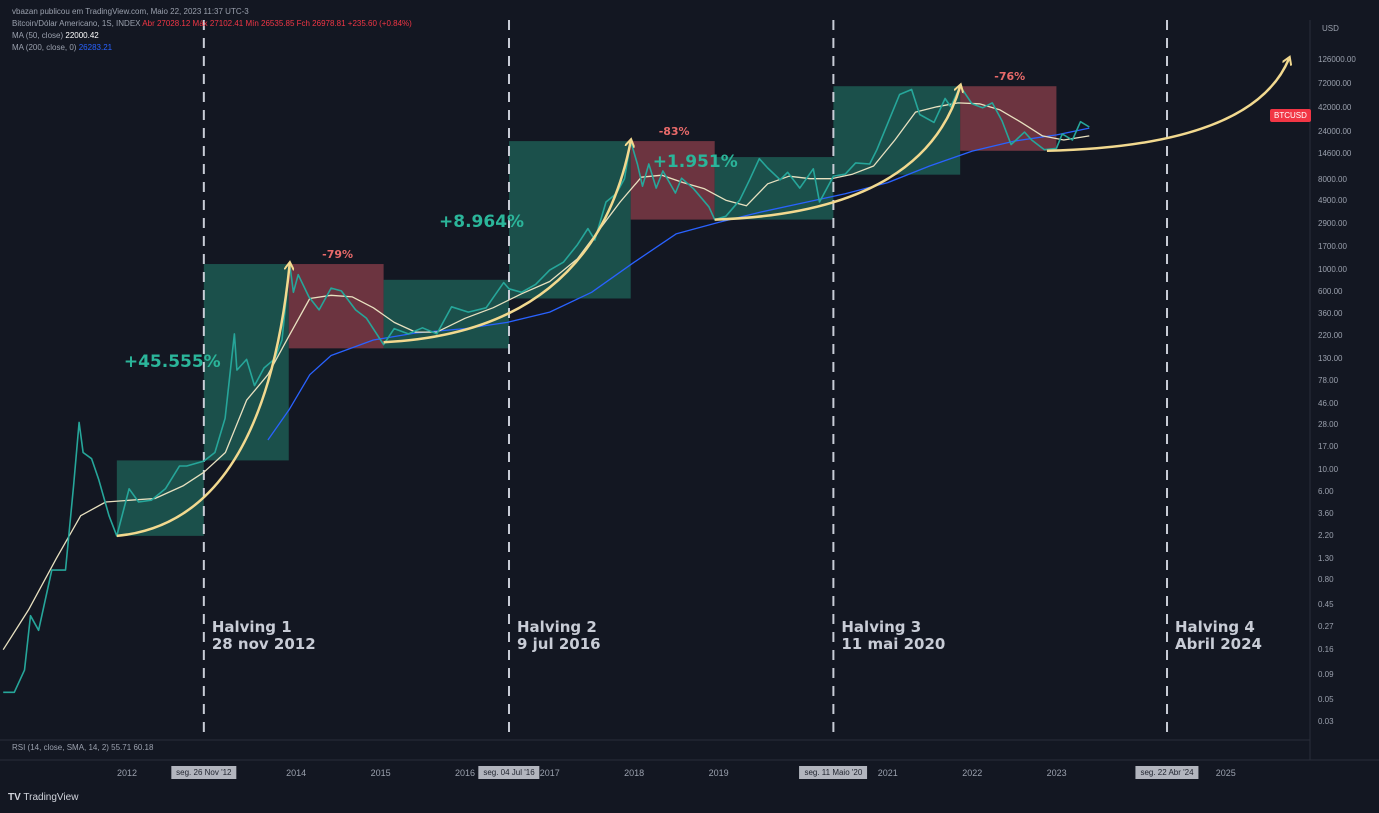  Describe the element at coordinates (1332, 179) in the screenshot. I see `y-tick-label: 8000.00` at that location.